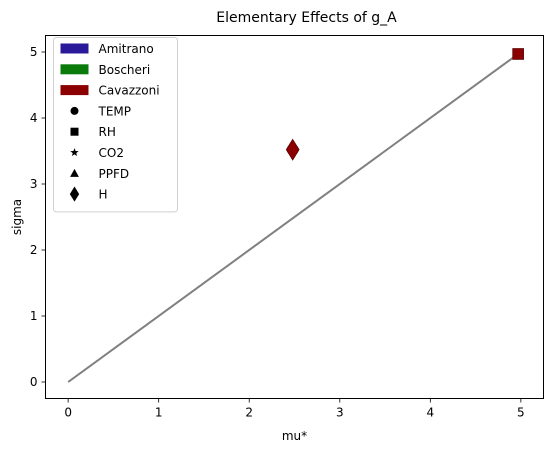 The image size is (554, 453). Describe the element at coordinates (34, 184) in the screenshot. I see `y-tick-label-3: 3` at that location.